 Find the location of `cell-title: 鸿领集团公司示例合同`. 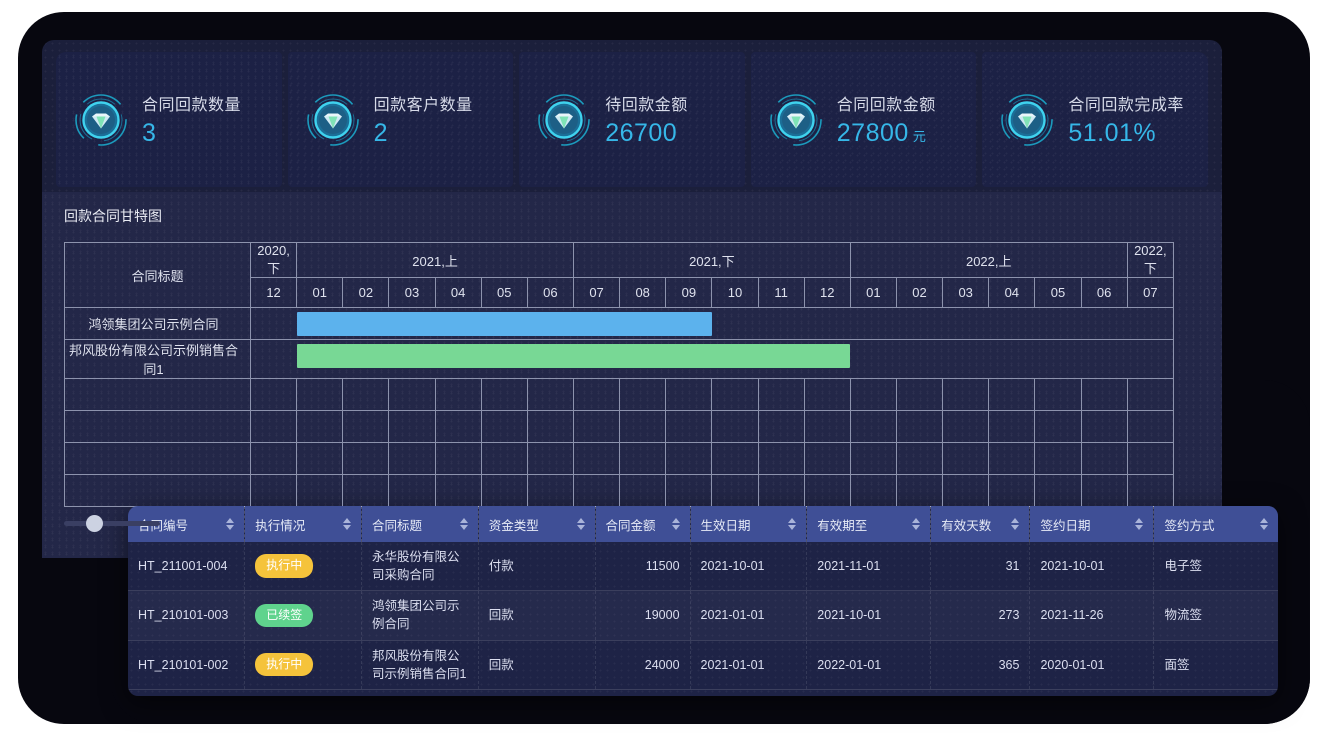

cell-title: 鸿领集团公司示例合同 is located at coordinates (420, 615).